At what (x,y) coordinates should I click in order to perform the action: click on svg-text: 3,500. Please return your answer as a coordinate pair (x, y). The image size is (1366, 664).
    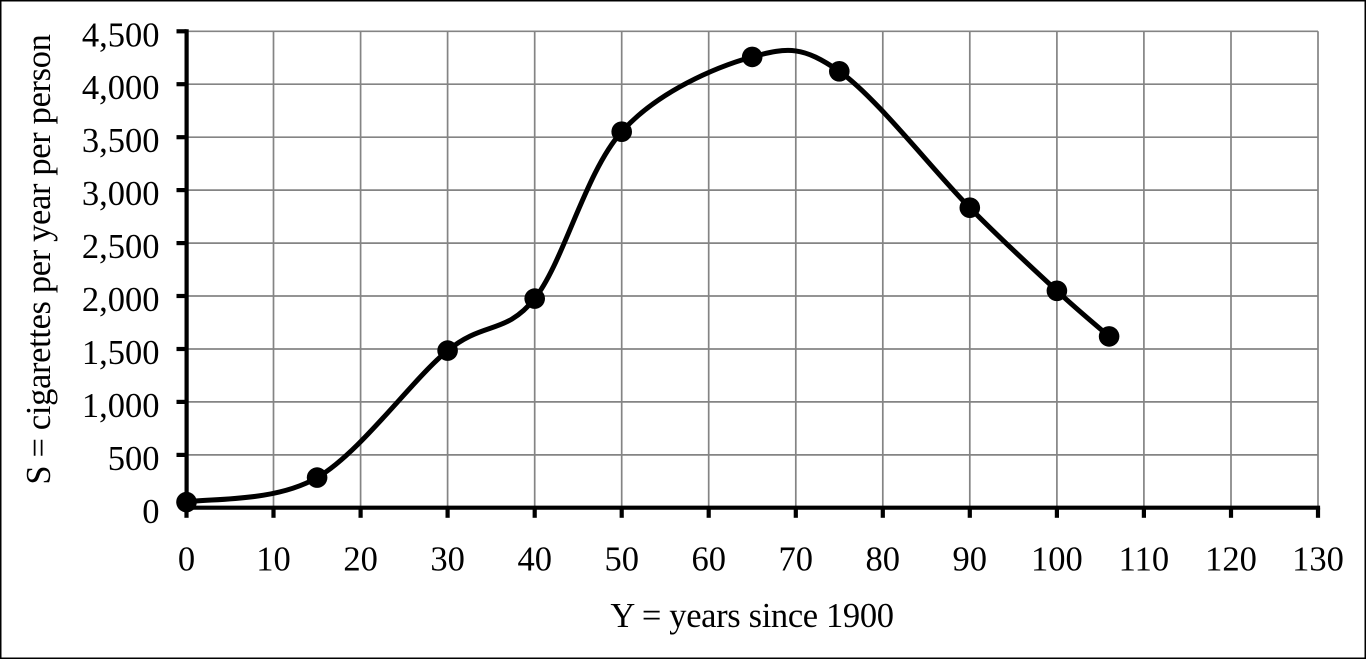
    Looking at the image, I should click on (121, 141).